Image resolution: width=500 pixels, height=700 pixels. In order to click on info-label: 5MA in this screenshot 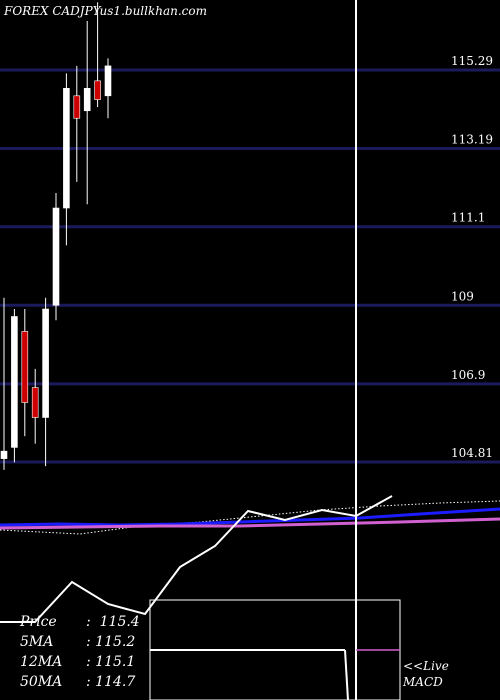, I will do `click(37, 642)`.